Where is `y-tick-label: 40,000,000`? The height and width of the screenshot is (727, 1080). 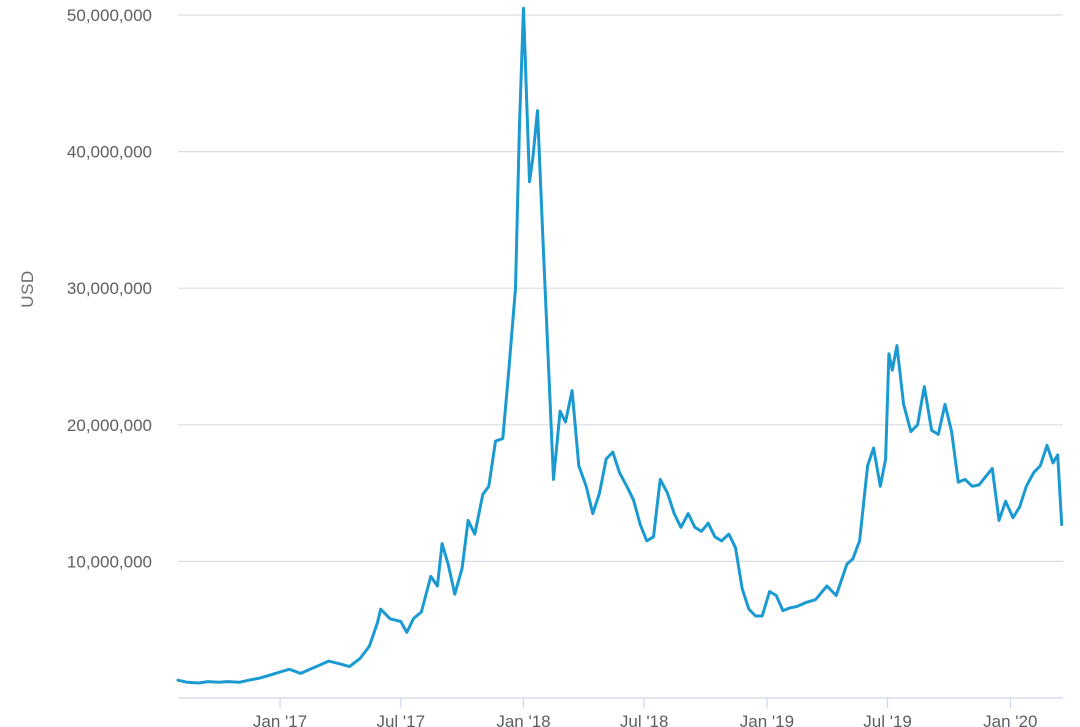
y-tick-label: 40,000,000 is located at coordinates (109, 152).